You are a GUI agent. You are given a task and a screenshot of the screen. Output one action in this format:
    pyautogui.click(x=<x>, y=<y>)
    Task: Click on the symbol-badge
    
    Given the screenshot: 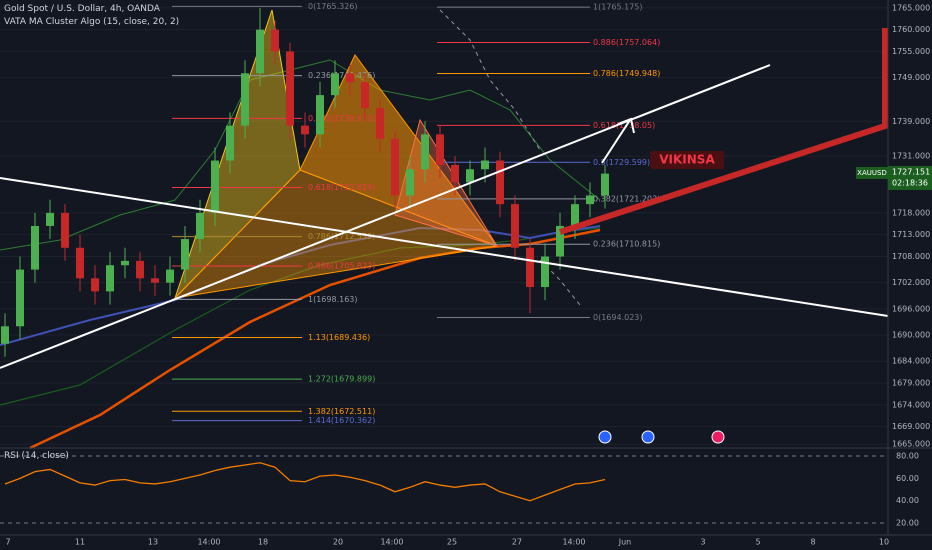 What is the action you would take?
    pyautogui.click(x=872, y=172)
    